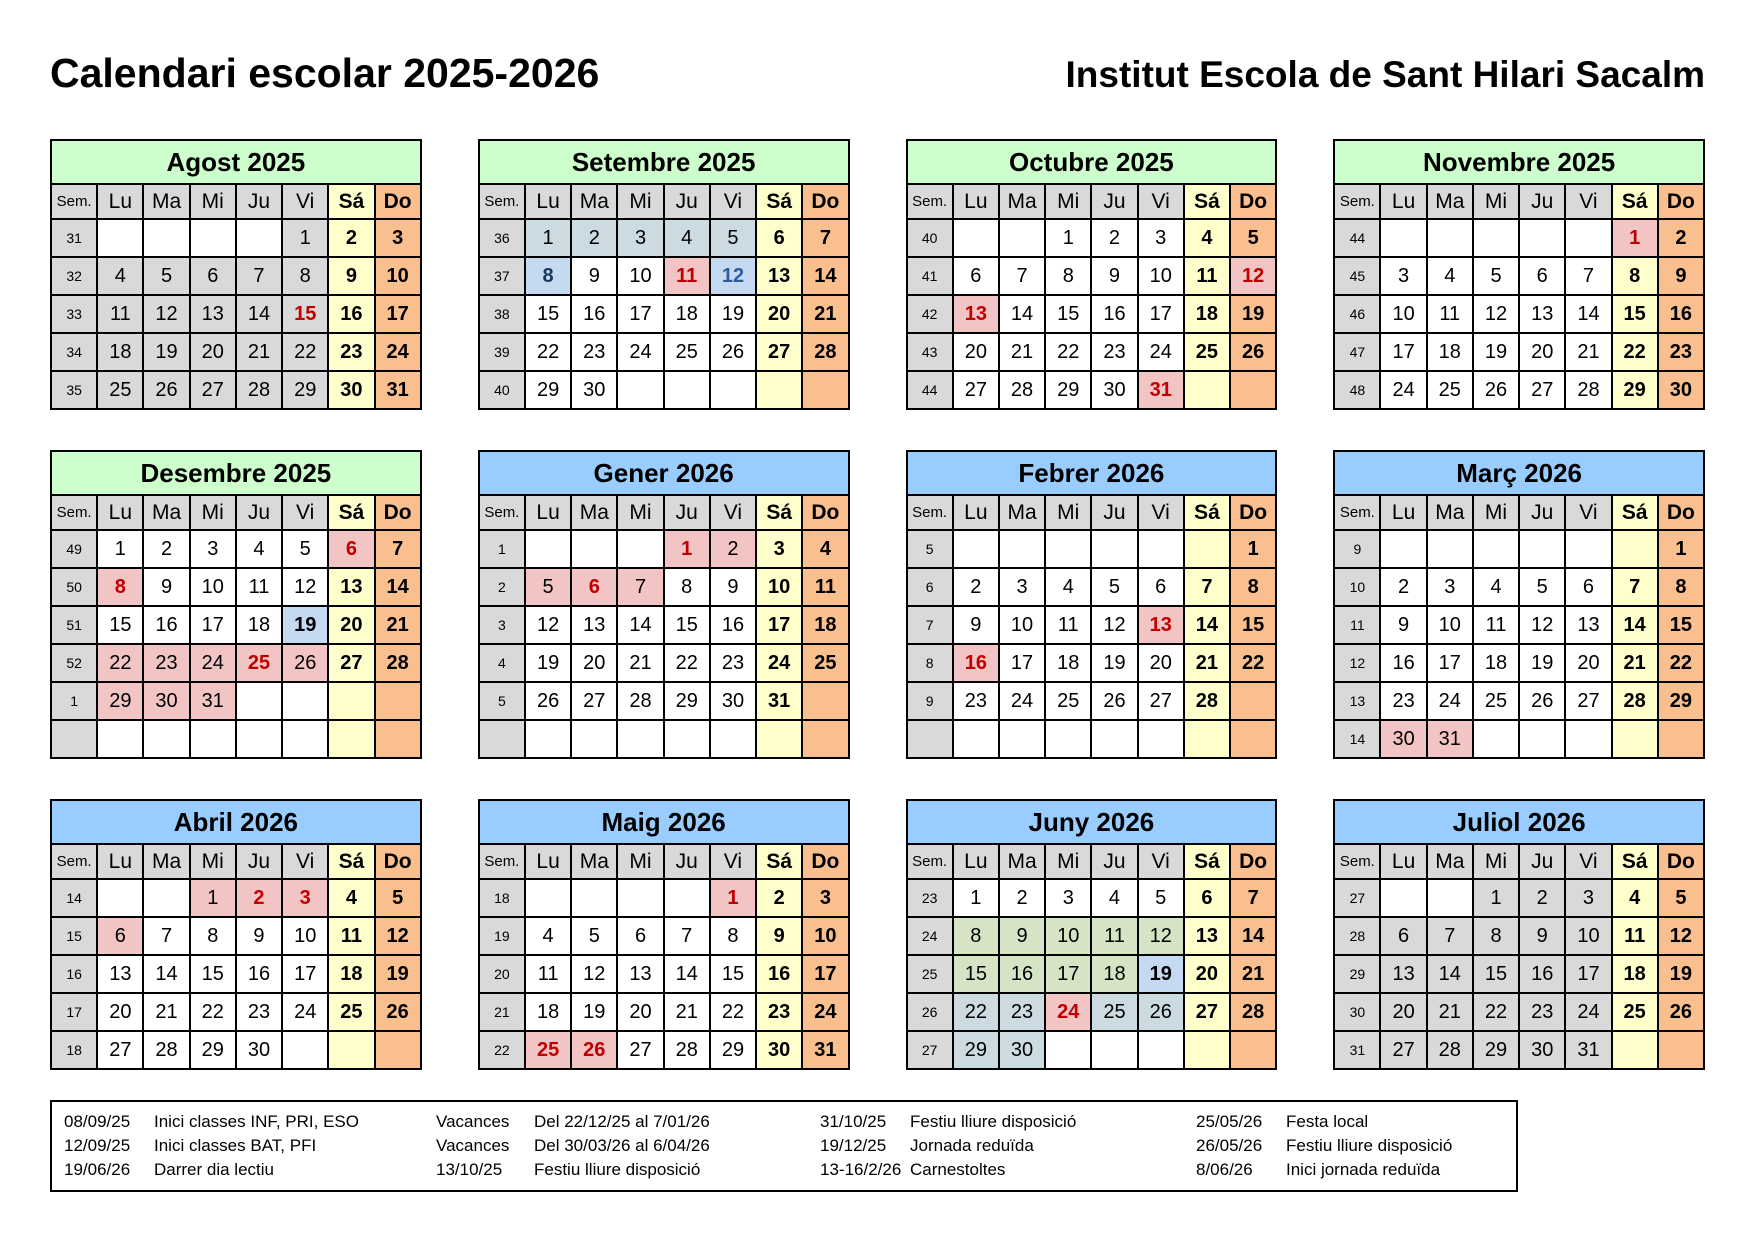 The height and width of the screenshot is (1242, 1755). I want to click on day-cell: 5, so click(1681, 898).